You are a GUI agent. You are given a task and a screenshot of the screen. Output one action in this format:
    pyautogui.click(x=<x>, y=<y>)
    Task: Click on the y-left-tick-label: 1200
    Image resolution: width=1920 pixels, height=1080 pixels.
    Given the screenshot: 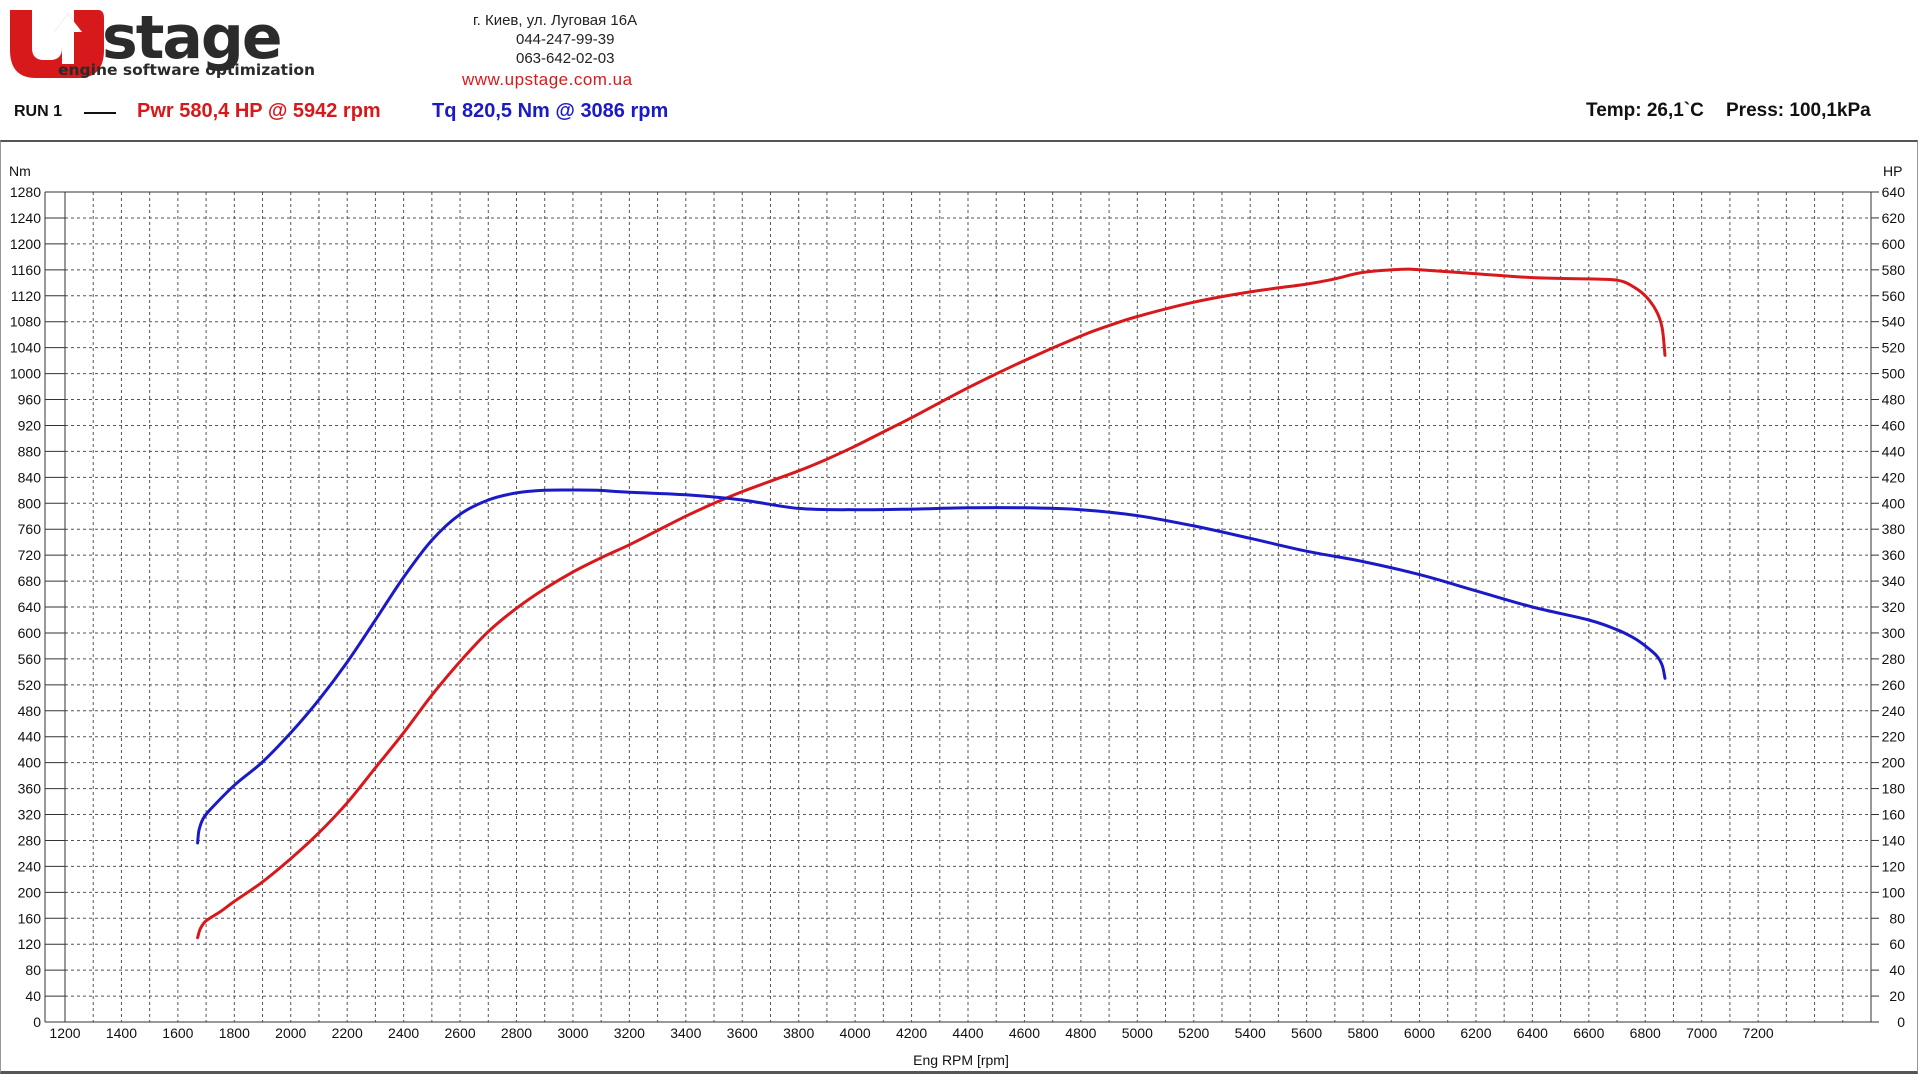 What is the action you would take?
    pyautogui.click(x=25, y=244)
    